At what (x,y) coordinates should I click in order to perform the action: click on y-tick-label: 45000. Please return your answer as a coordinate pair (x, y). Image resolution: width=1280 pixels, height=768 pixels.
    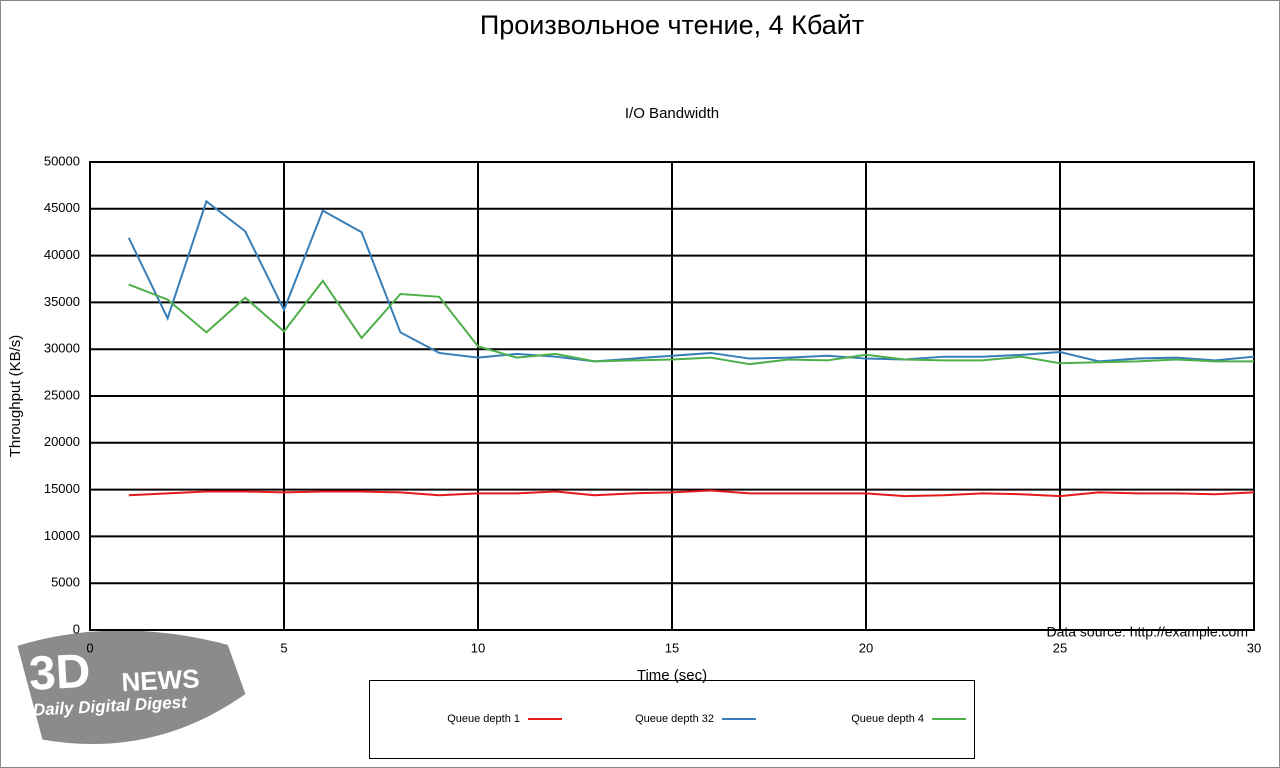
    Looking at the image, I should click on (62, 207).